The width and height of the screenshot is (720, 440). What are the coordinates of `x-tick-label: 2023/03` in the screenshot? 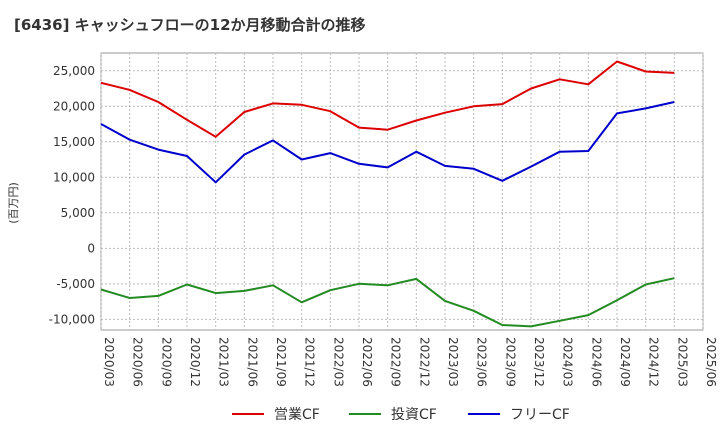 It's located at (453, 362).